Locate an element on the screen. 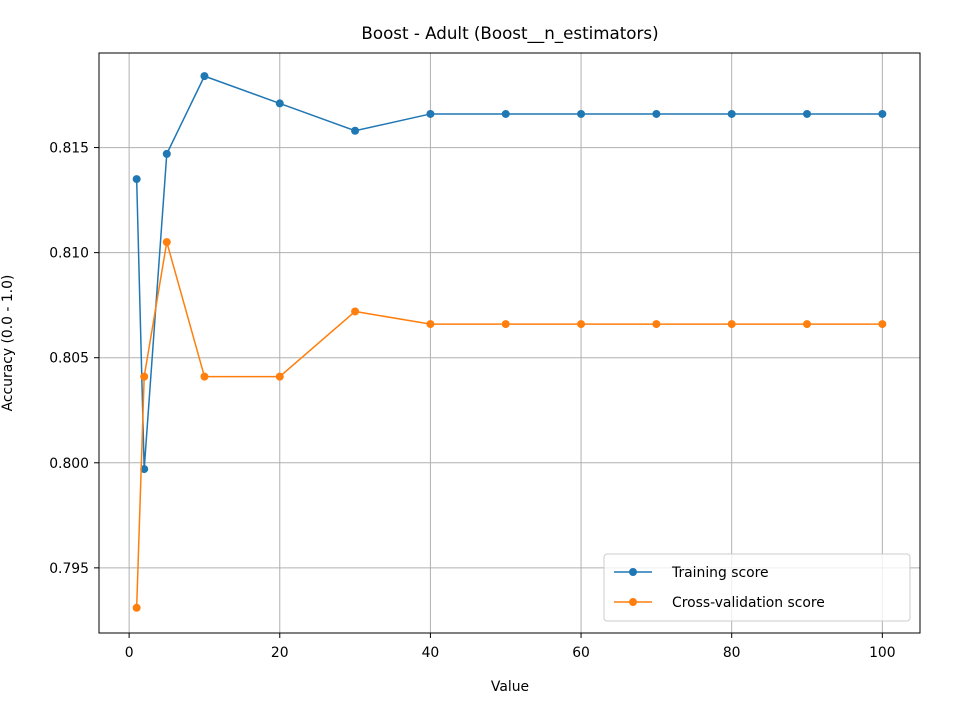 The width and height of the screenshot is (960, 720). y-tick-label: 0.810 is located at coordinates (69, 254).